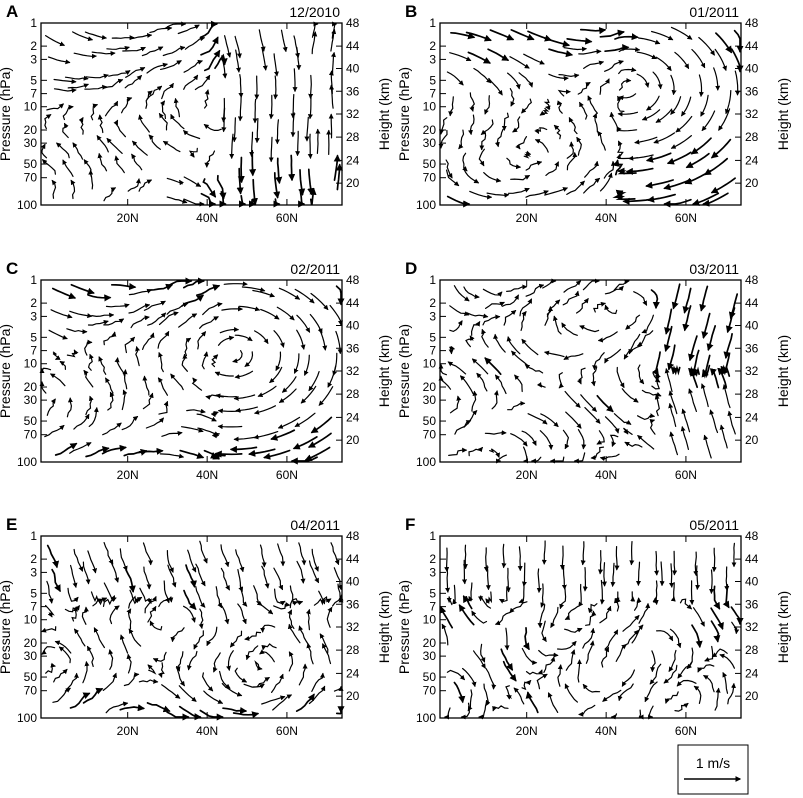 The height and width of the screenshot is (798, 803). What do you see at coordinates (404, 627) in the screenshot?
I see `panel-f-ylabel-left: Pressure (hPa)` at bounding box center [404, 627].